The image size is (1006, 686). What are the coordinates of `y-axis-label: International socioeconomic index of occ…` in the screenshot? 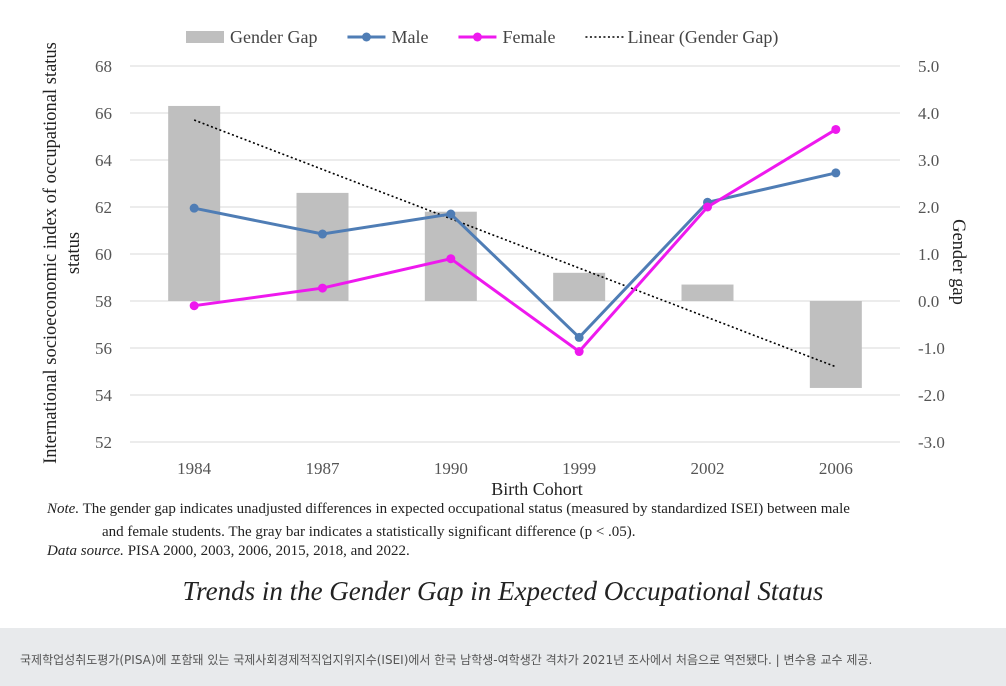 It's located at (51, 253).